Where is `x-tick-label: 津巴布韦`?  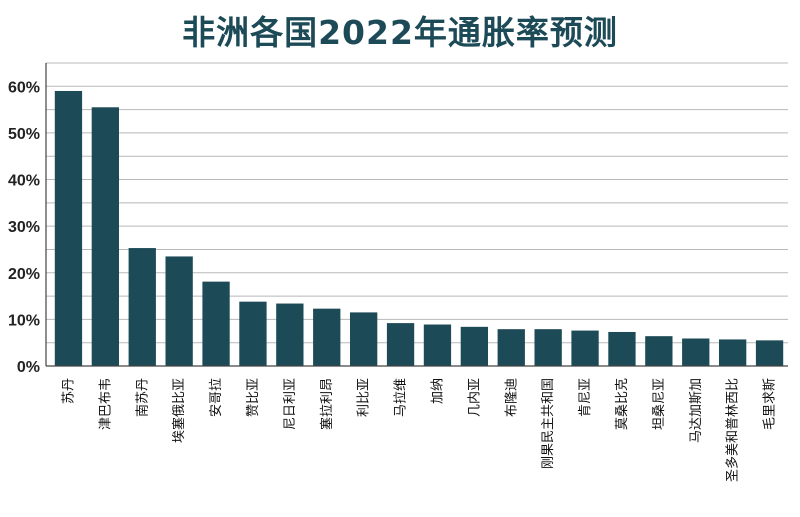
x-tick-label: 津巴布韦 is located at coordinates (105, 404).